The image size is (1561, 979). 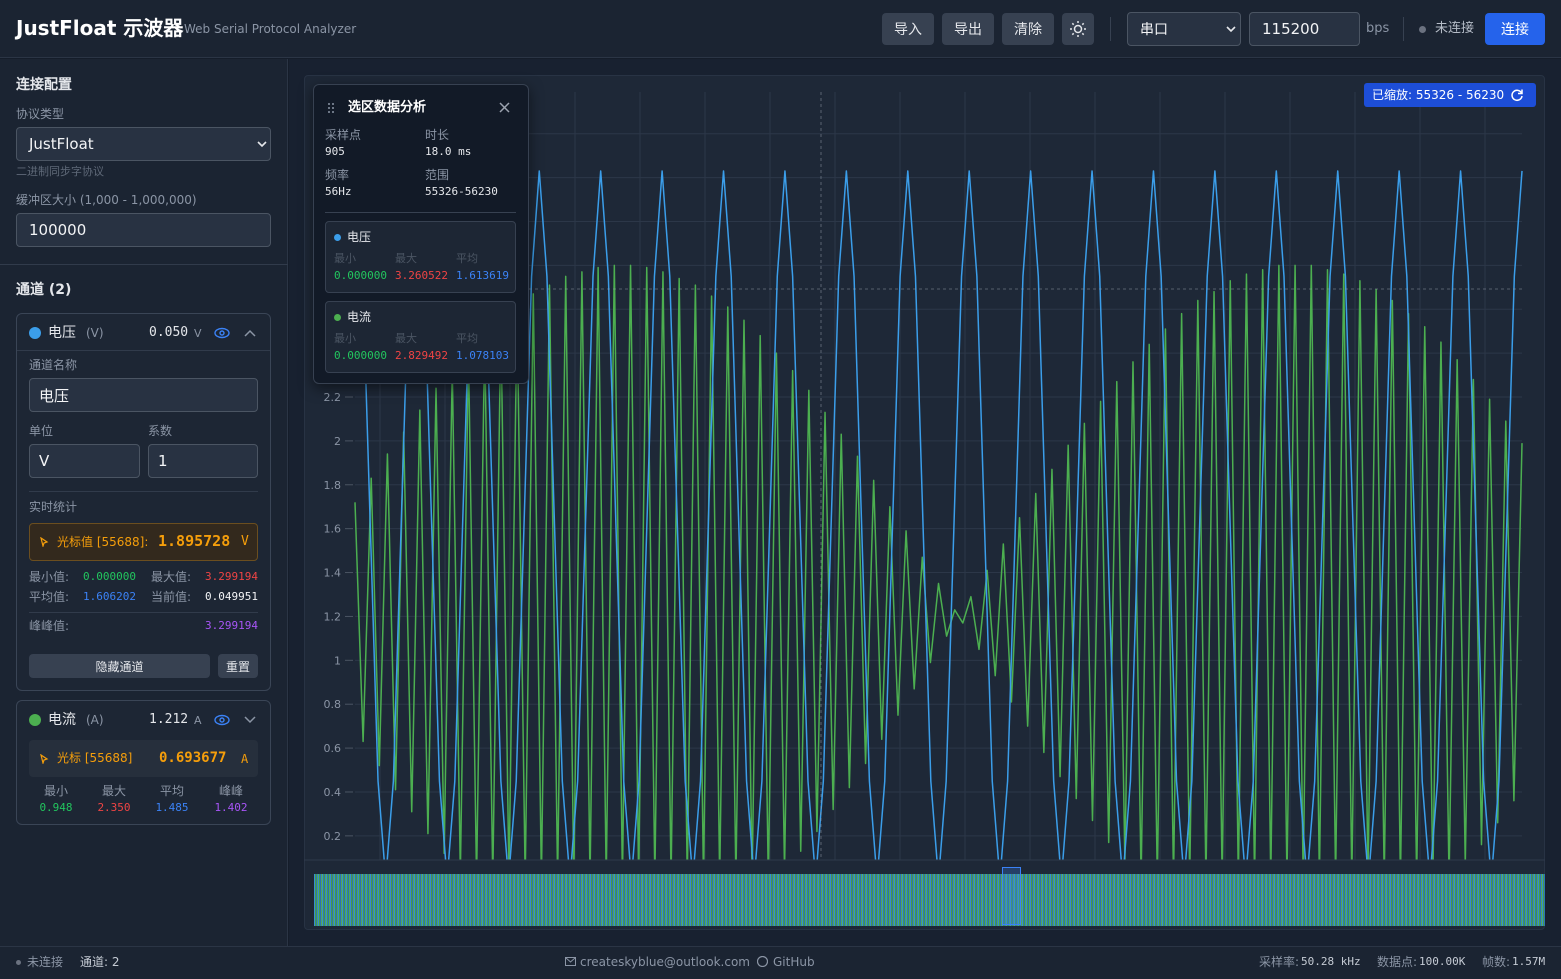 I want to click on stat-value: 1.078103, so click(x=482, y=356).